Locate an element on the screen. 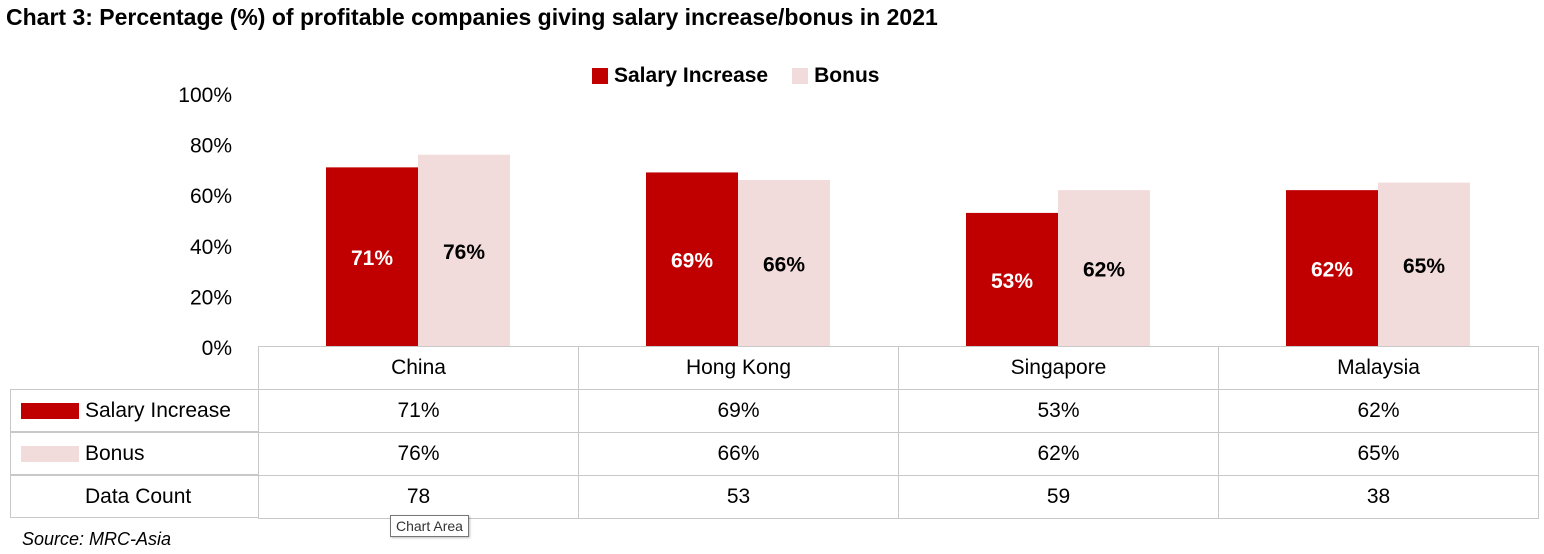 Image resolution: width=1544 pixels, height=554 pixels. bar-data-label: 71% is located at coordinates (372, 258).